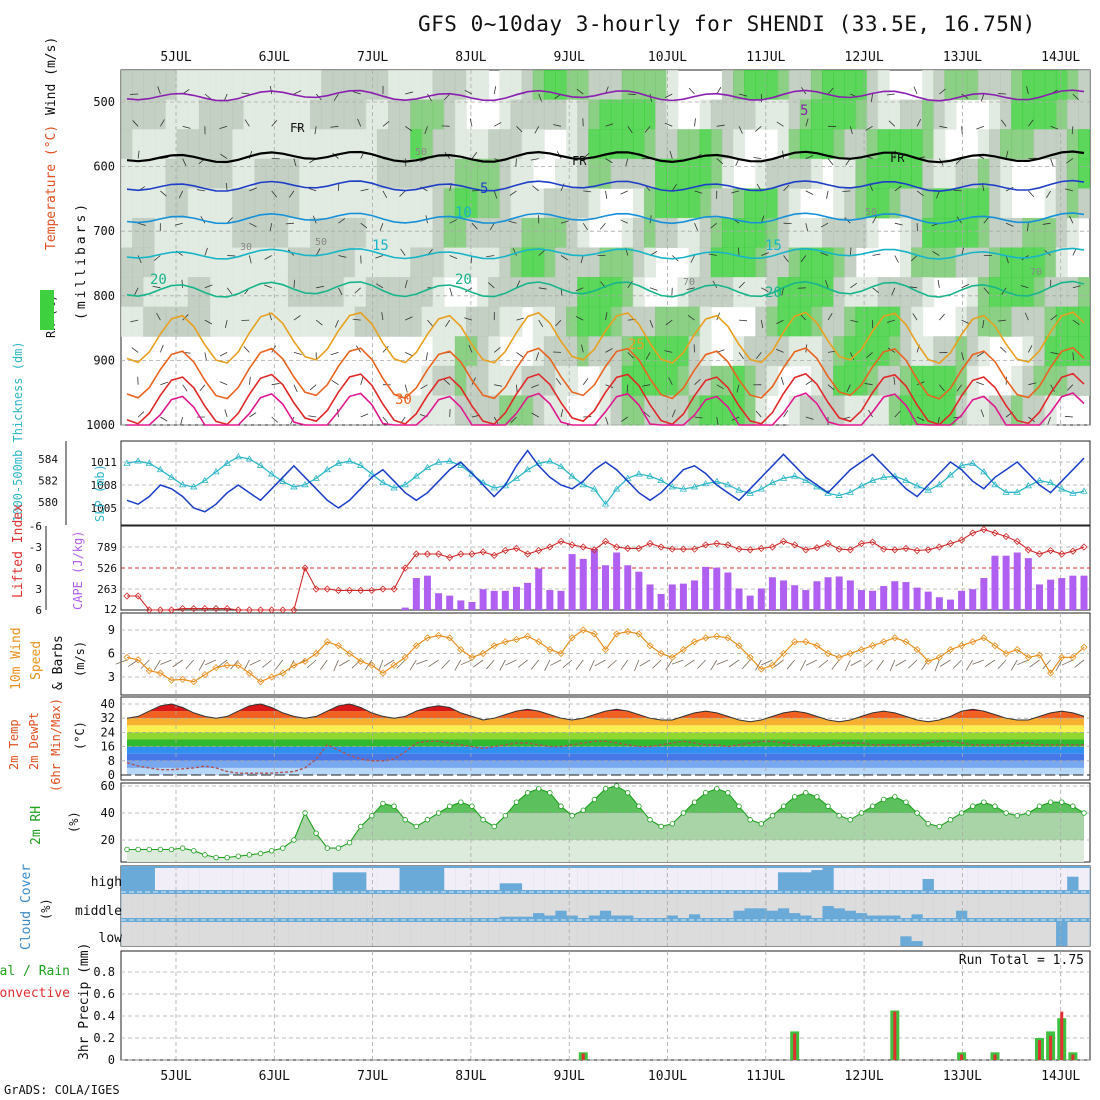 The width and height of the screenshot is (1100, 1100). What do you see at coordinates (321, 242) in the screenshot?
I see `rh-contour-label: 50` at bounding box center [321, 242].